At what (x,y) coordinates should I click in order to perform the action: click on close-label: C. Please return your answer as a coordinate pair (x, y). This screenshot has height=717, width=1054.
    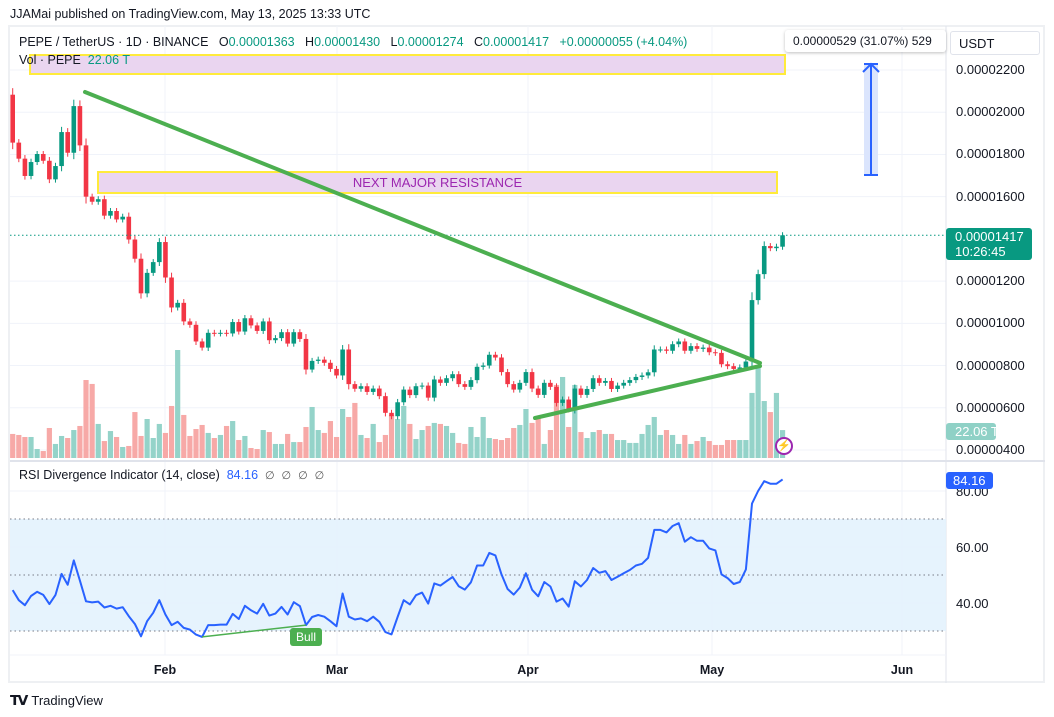
    Looking at the image, I should click on (478, 42).